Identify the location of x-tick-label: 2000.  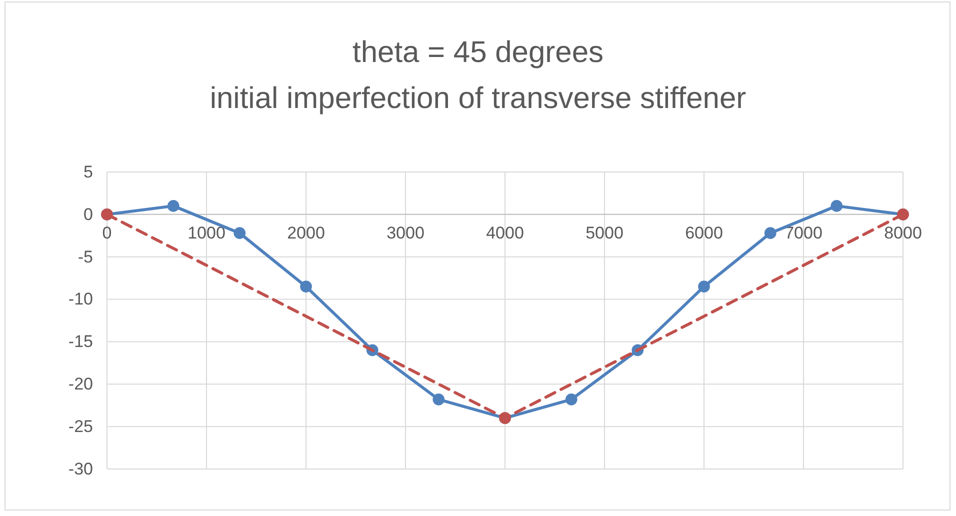
(306, 233).